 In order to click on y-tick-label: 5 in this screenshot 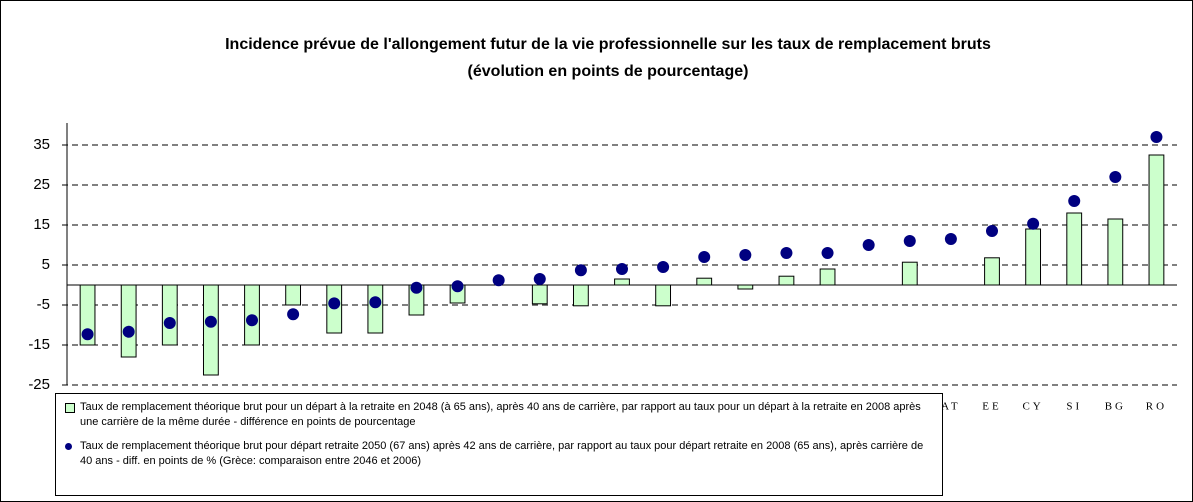, I will do `click(46, 264)`.